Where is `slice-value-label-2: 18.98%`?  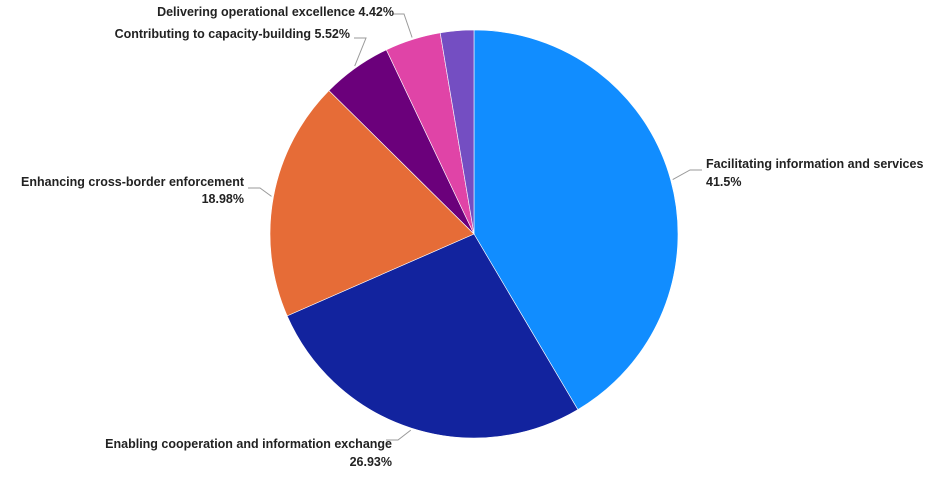
slice-value-label-2: 18.98% is located at coordinates (223, 199).